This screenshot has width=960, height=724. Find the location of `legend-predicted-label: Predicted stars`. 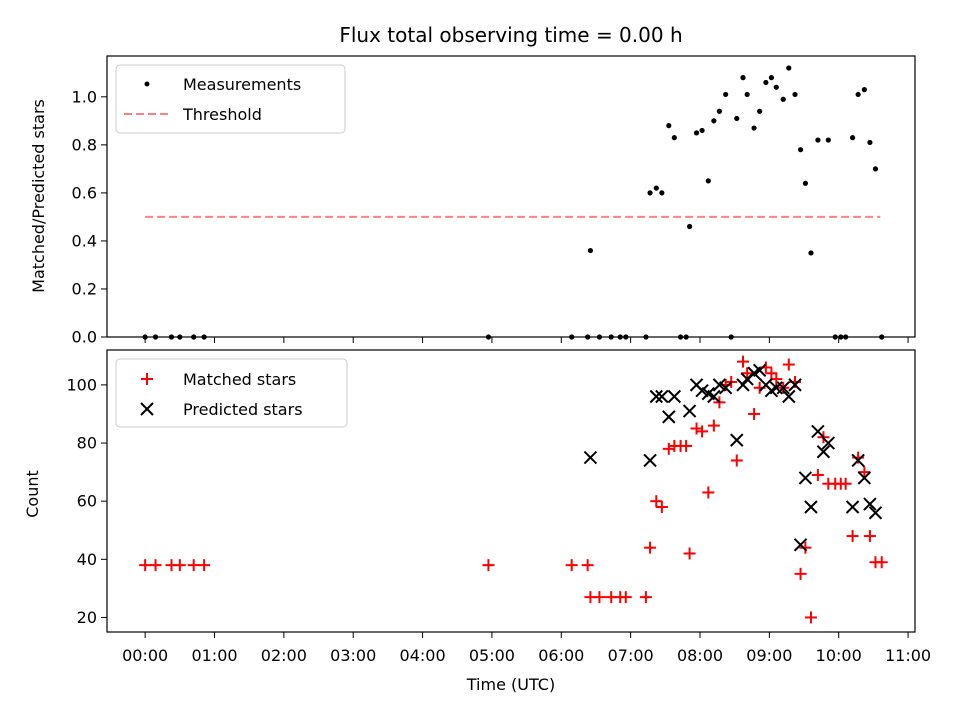

legend-predicted-label: Predicted stars is located at coordinates (243, 409).